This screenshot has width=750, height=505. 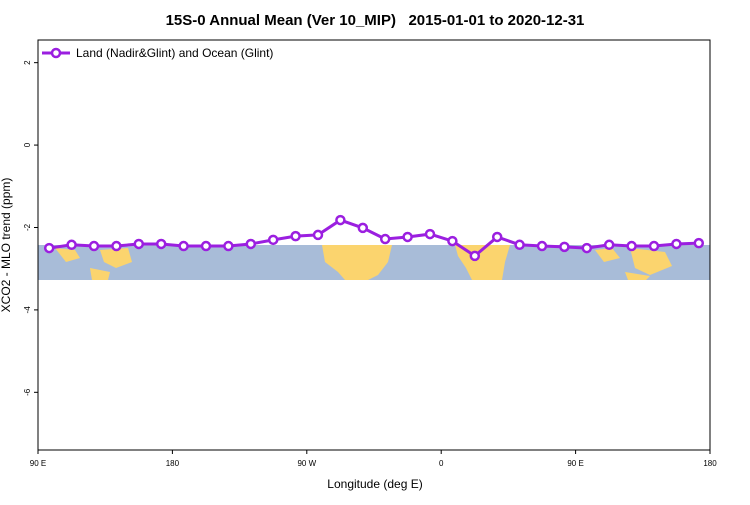 What do you see at coordinates (27, 144) in the screenshot?
I see `y-tick-label: 0` at bounding box center [27, 144].